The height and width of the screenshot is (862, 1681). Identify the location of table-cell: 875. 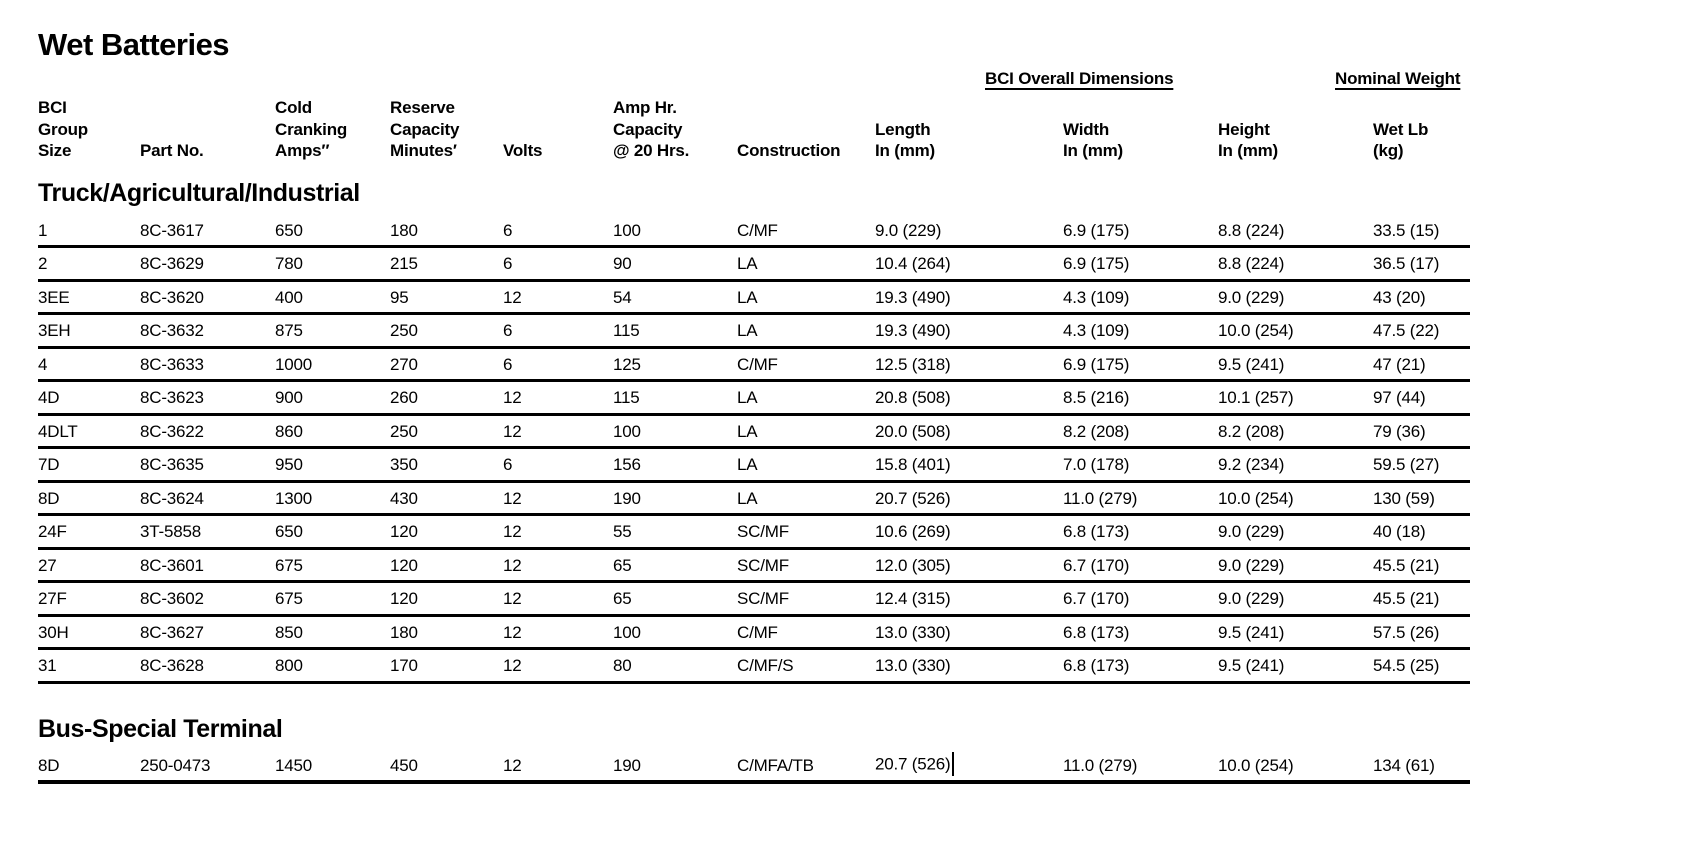
(289, 331).